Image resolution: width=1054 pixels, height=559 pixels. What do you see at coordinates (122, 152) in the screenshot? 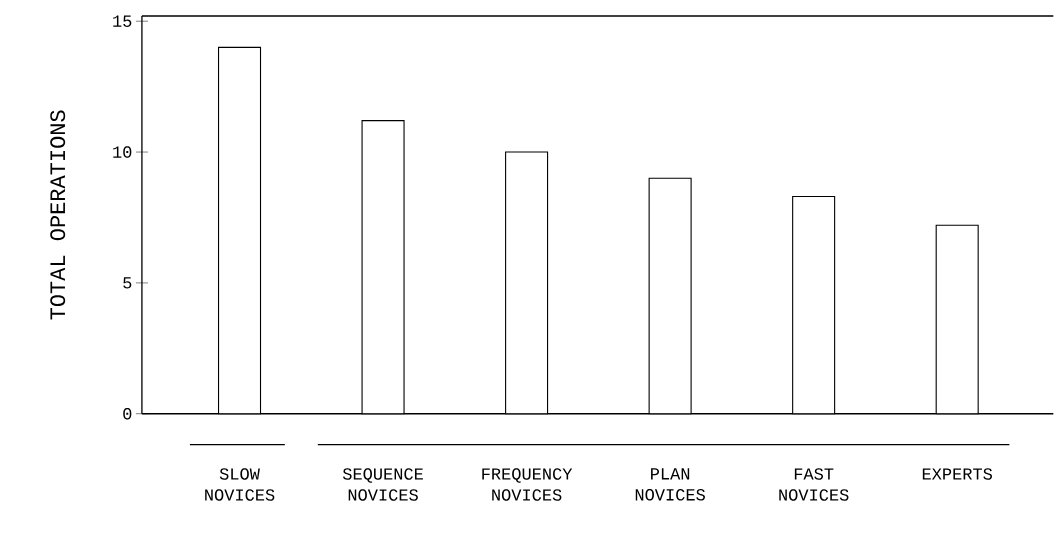
I see `y-tick-label: 10` at bounding box center [122, 152].